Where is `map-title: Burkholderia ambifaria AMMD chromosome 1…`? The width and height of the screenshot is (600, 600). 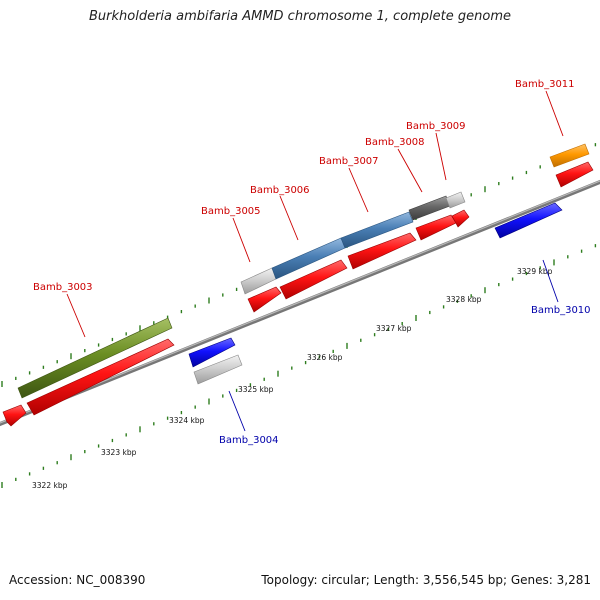
map-title: Burkholderia ambifaria AMMD chromosome 1… is located at coordinates (300, 16).